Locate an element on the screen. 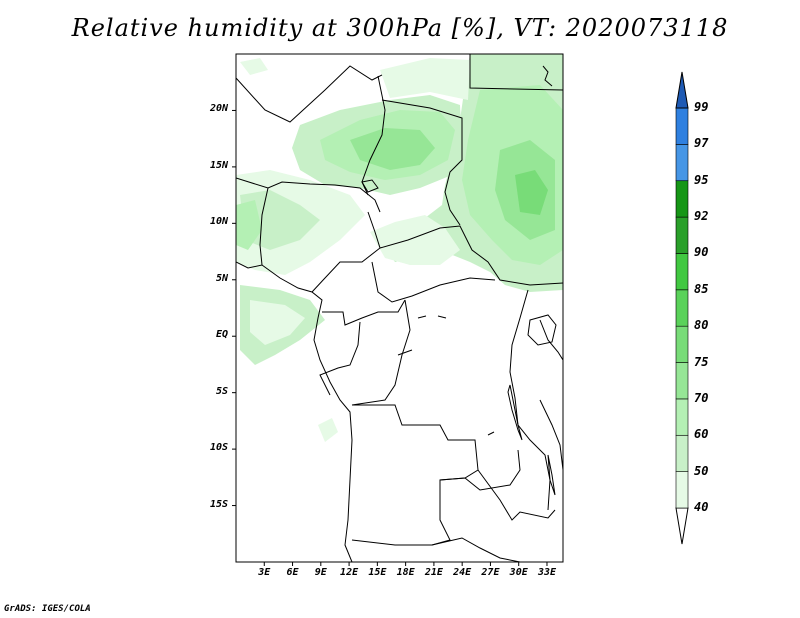 The height and width of the screenshot is (618, 800). border-car is located at coordinates (471, 255).